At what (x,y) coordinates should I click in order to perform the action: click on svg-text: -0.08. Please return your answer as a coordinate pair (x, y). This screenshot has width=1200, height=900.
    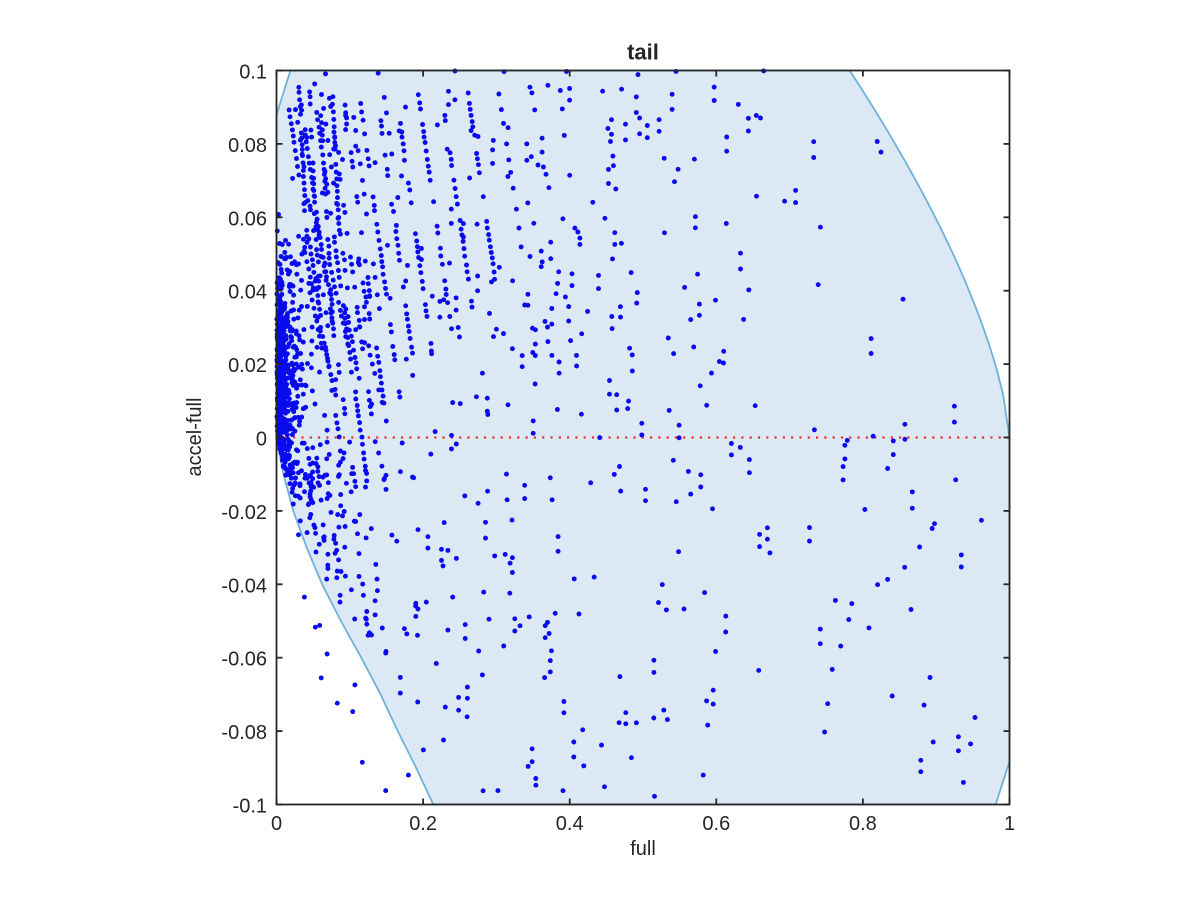
    Looking at the image, I should click on (244, 733).